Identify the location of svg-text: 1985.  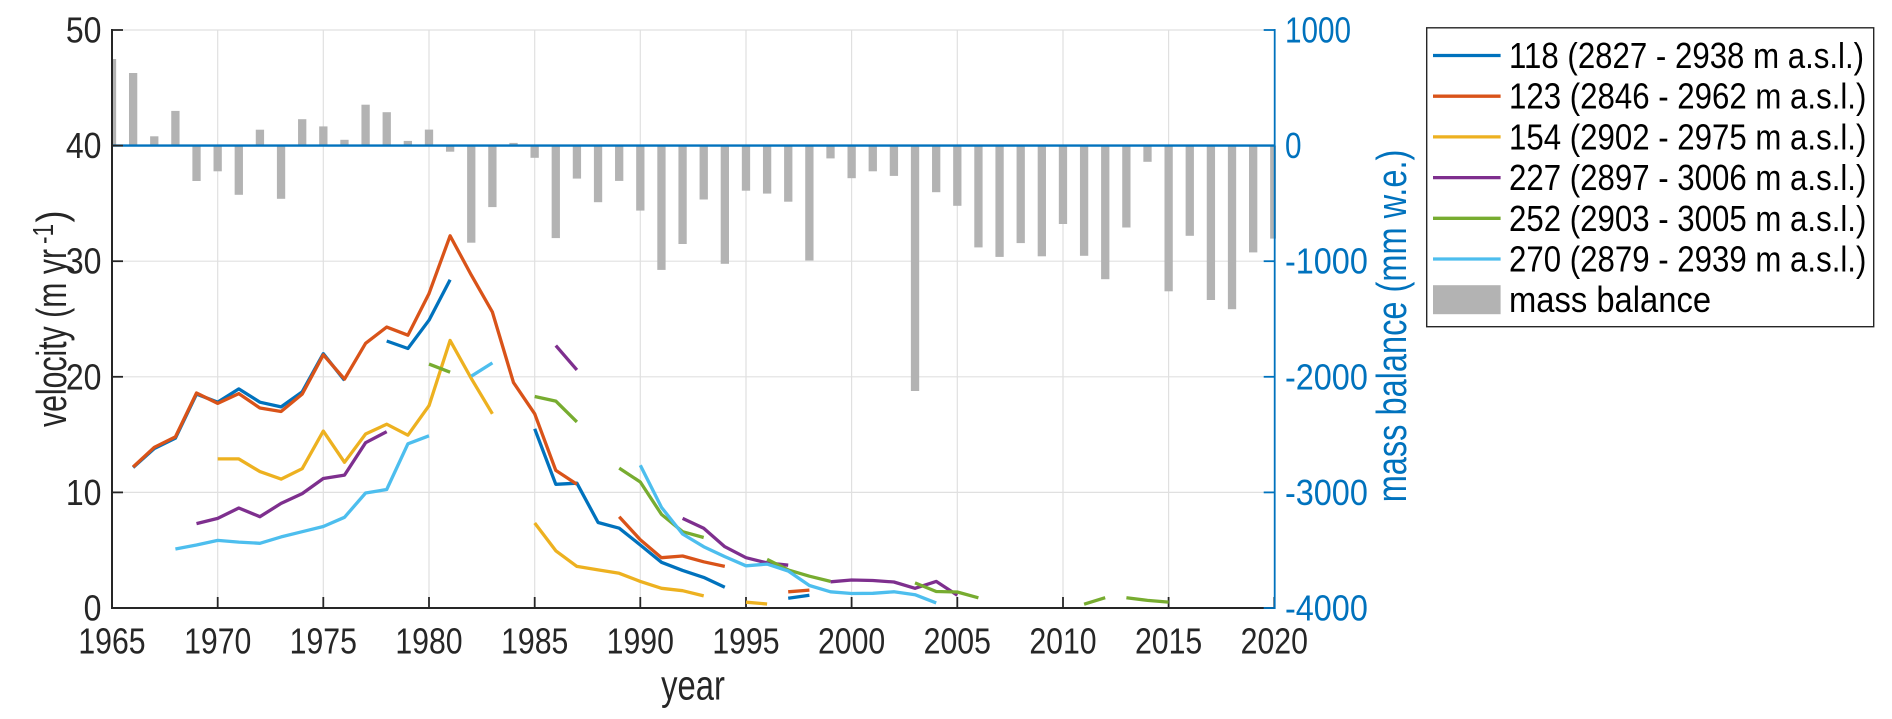
(534, 642).